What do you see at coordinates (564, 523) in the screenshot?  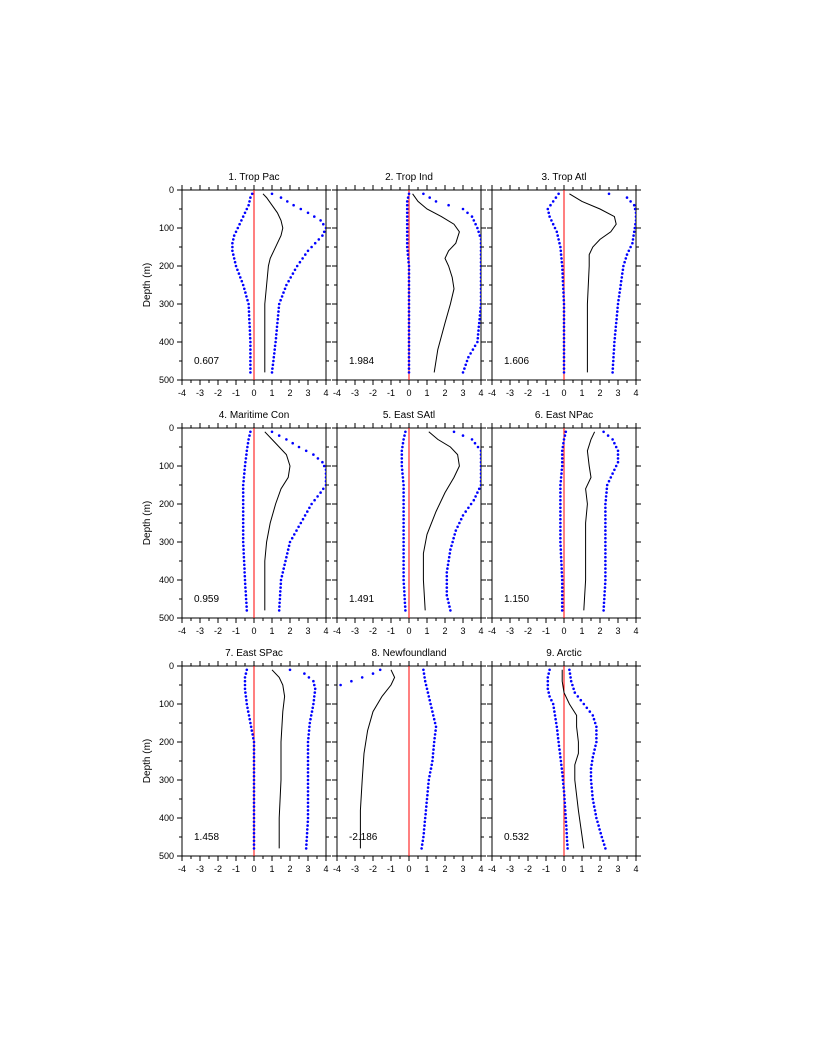 I see `panel-6: 6. East NPac -4 -3 -2 -1 0 1 2 3 4 1.150` at bounding box center [564, 523].